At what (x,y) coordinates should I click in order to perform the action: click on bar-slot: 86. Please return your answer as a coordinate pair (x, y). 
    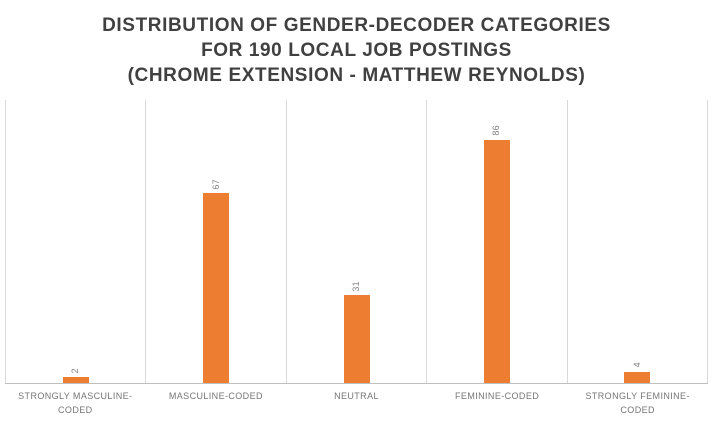
    Looking at the image, I should click on (497, 241).